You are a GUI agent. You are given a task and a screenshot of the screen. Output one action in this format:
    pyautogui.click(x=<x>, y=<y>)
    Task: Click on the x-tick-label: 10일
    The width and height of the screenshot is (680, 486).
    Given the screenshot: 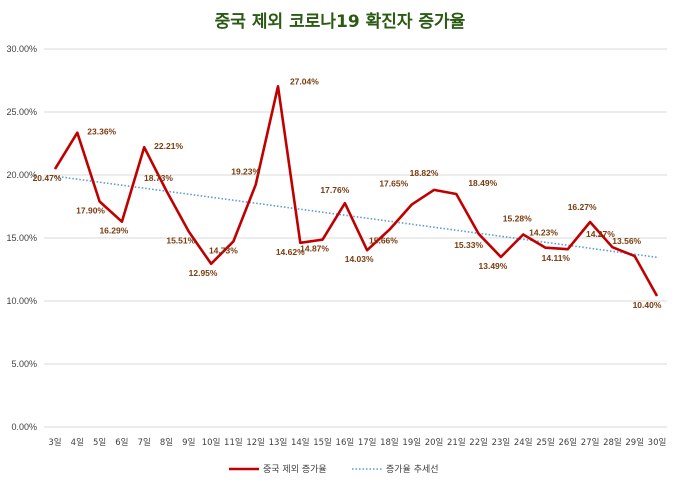 What is the action you would take?
    pyautogui.click(x=211, y=443)
    